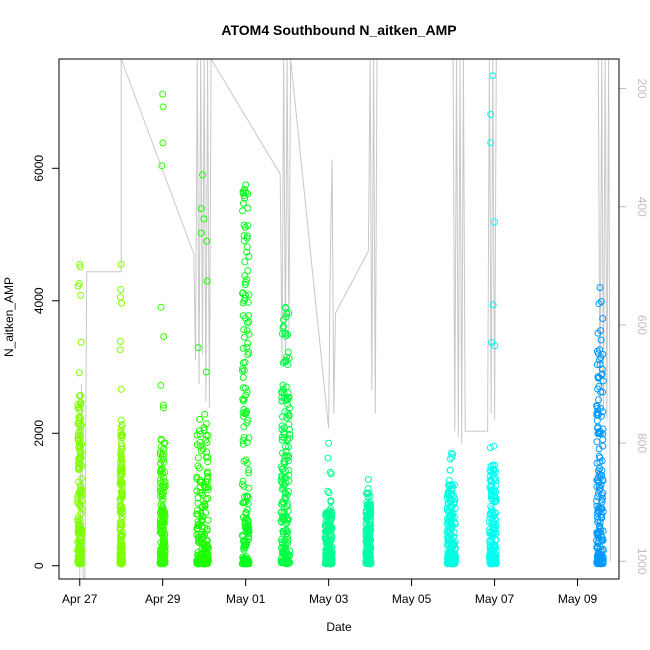 The height and width of the screenshot is (650, 650). Describe the element at coordinates (39, 433) in the screenshot. I see `y-tick-label: 2000` at that location.